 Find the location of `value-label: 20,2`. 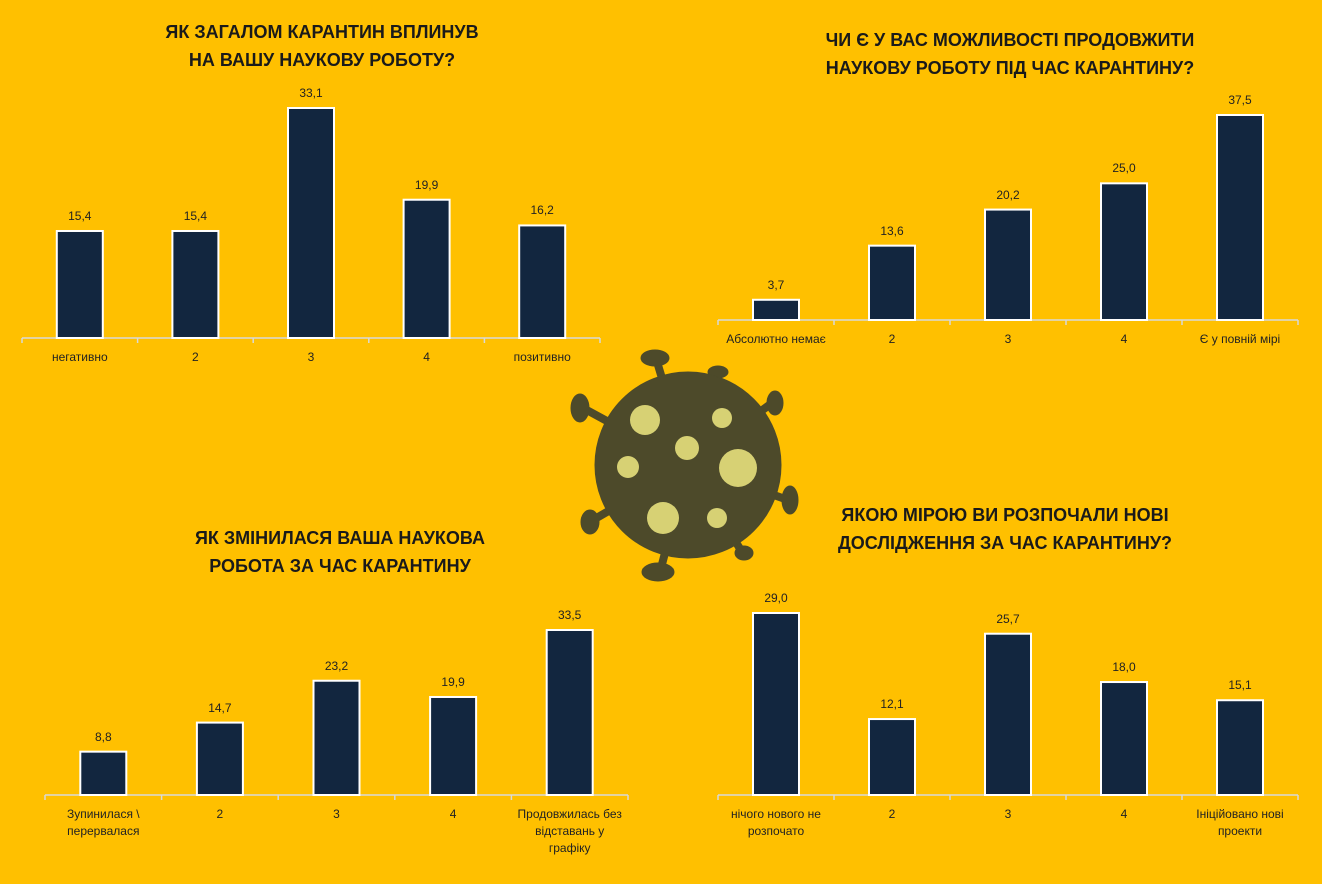

value-label: 20,2 is located at coordinates (1008, 194).